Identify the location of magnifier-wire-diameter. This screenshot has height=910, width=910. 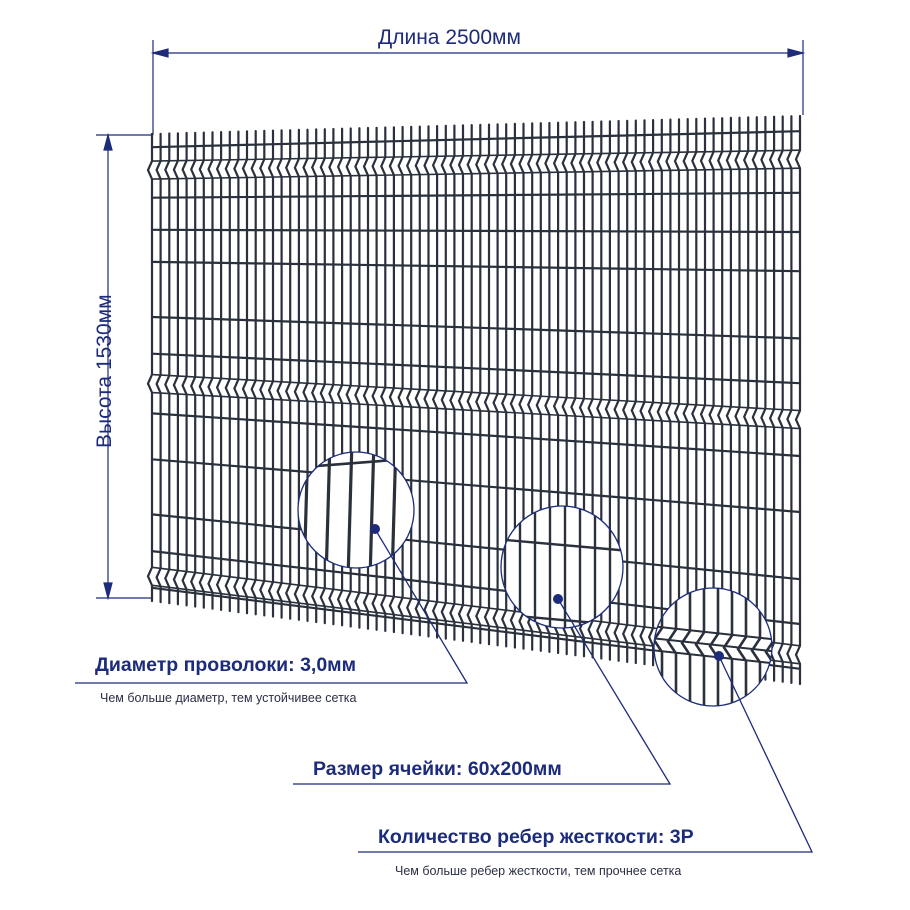
(356, 510).